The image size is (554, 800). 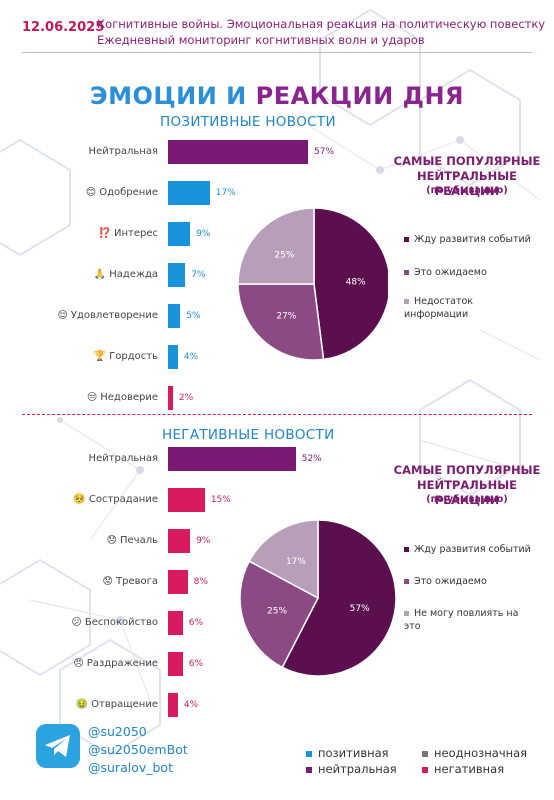 I want to click on legend-neutral-swatch, so click(x=309, y=769).